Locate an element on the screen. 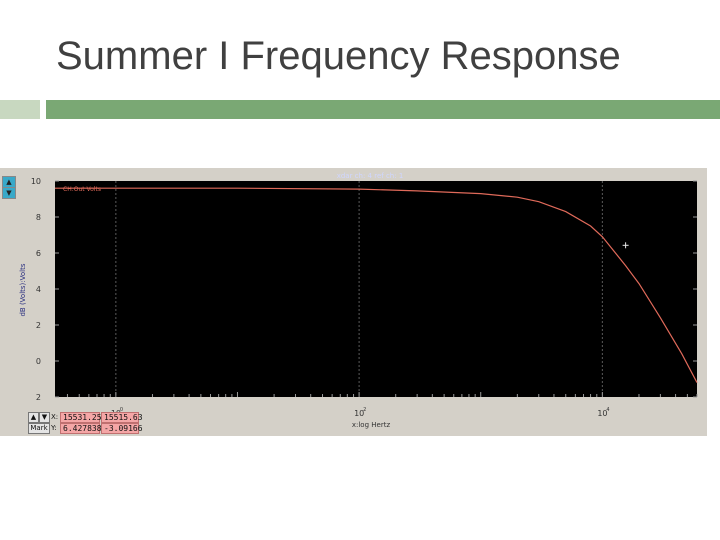  marker-up-button: ▲ is located at coordinates (33, 417).